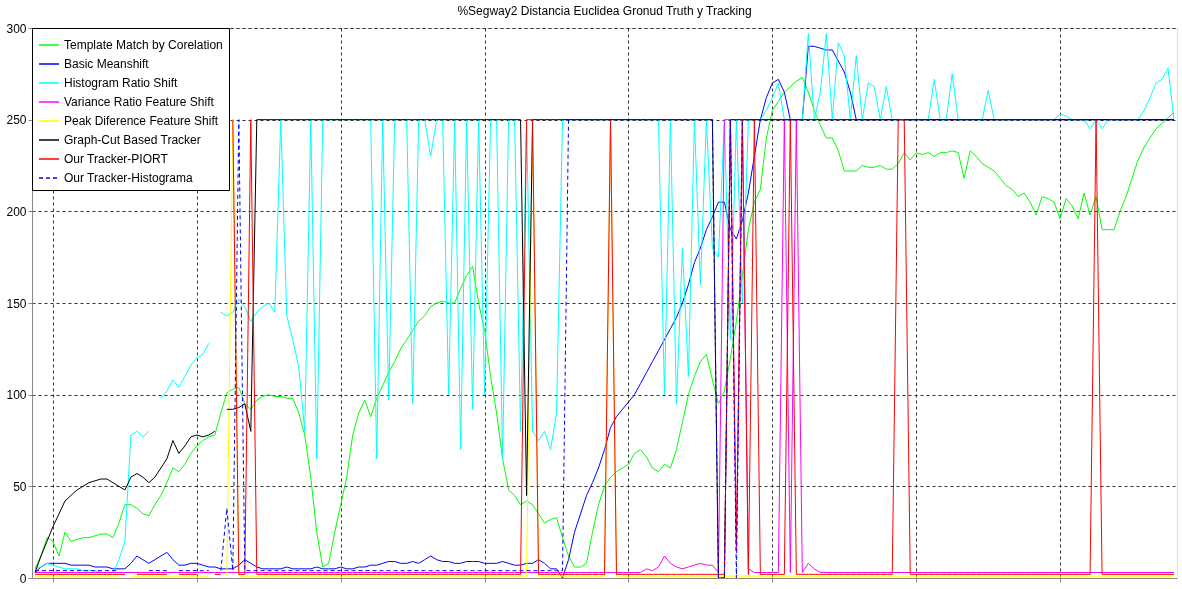 The height and width of the screenshot is (589, 1182). What do you see at coordinates (107, 64) in the screenshot?
I see `legend-label: Basic Meanshift` at bounding box center [107, 64].